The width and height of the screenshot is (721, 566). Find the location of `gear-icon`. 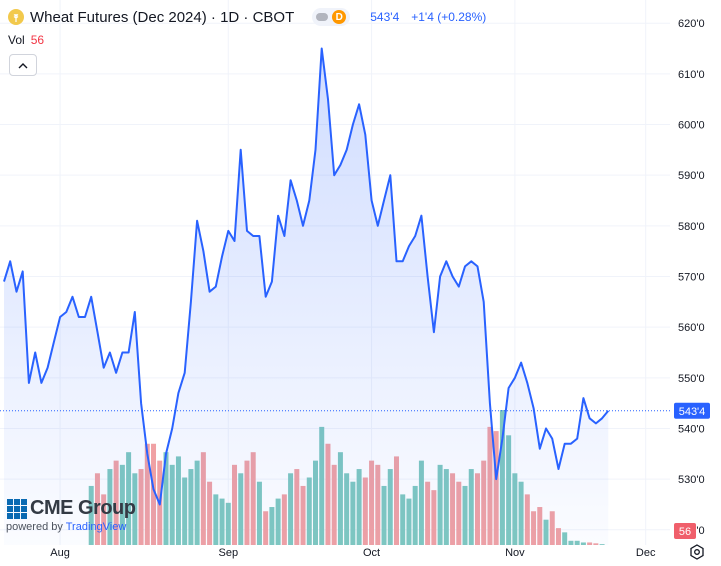

gear-icon is located at coordinates (697, 552).